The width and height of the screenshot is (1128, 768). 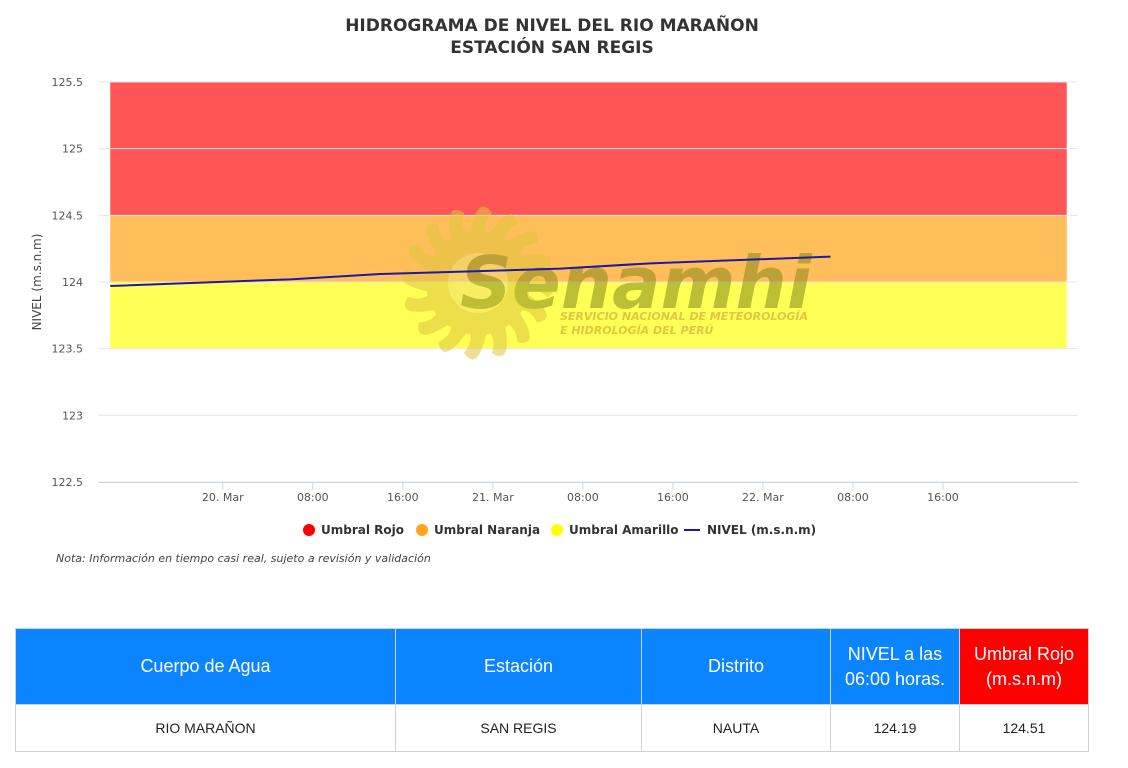 What do you see at coordinates (736, 666) in the screenshot?
I see `header-district: Distrito` at bounding box center [736, 666].